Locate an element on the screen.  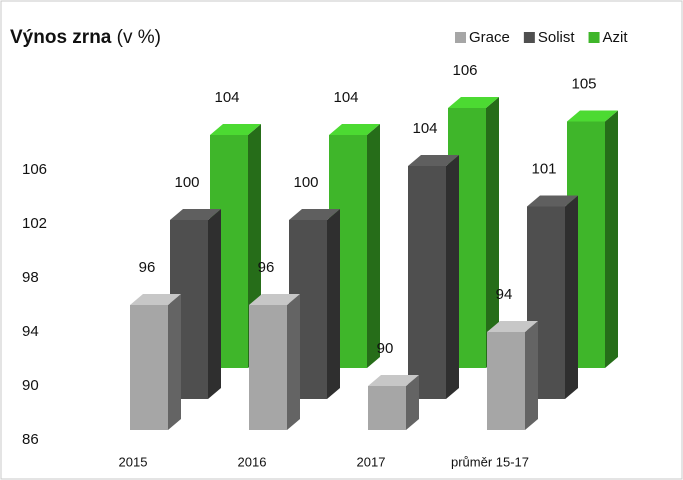
y-tick-label: 102 is located at coordinates (34, 223).